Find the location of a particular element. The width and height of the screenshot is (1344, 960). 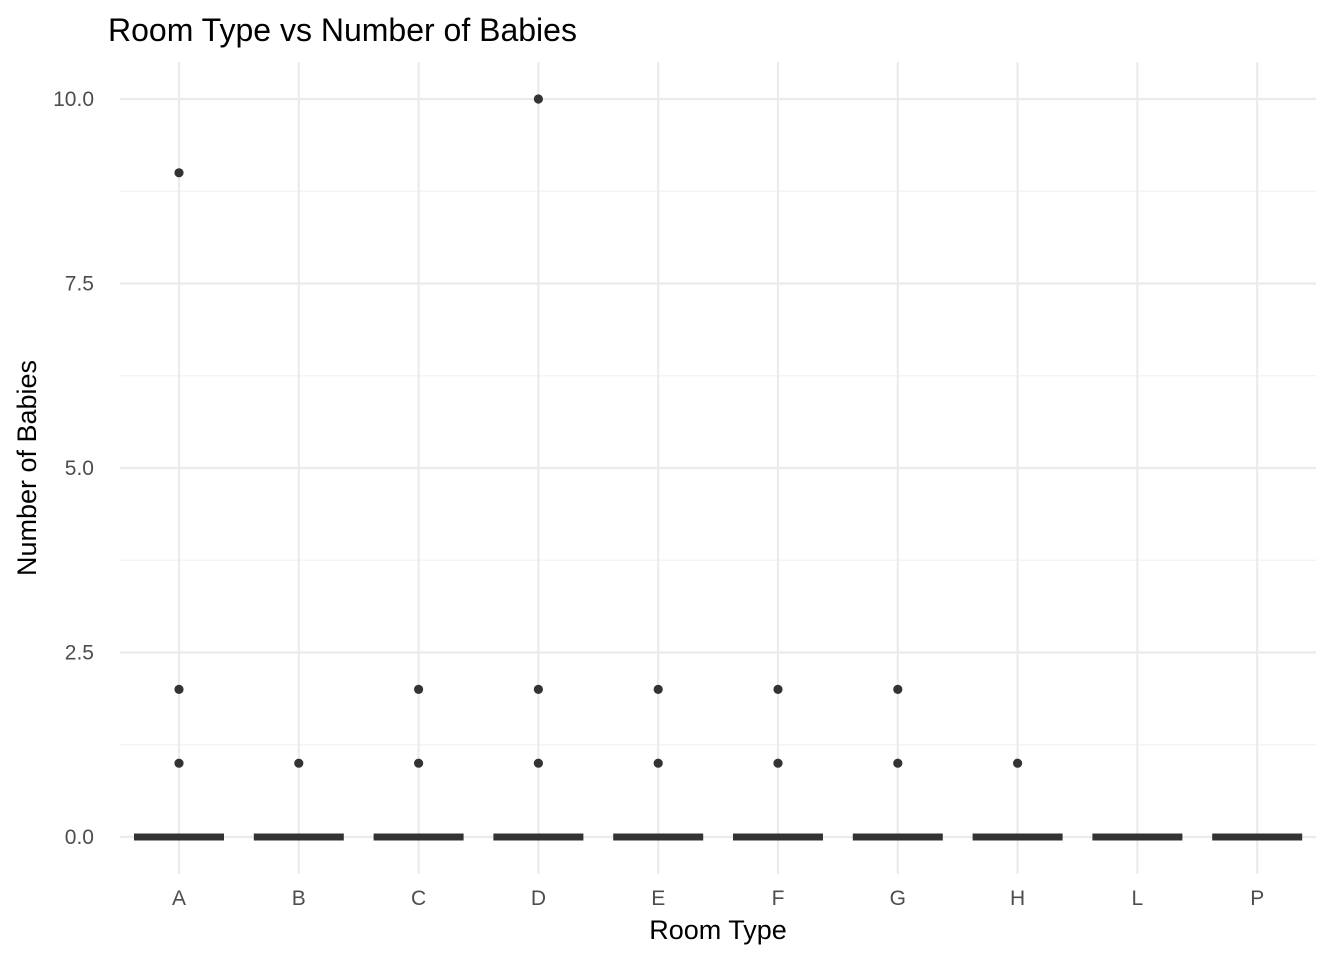

y-tick-label: 7.5 is located at coordinates (79, 284).